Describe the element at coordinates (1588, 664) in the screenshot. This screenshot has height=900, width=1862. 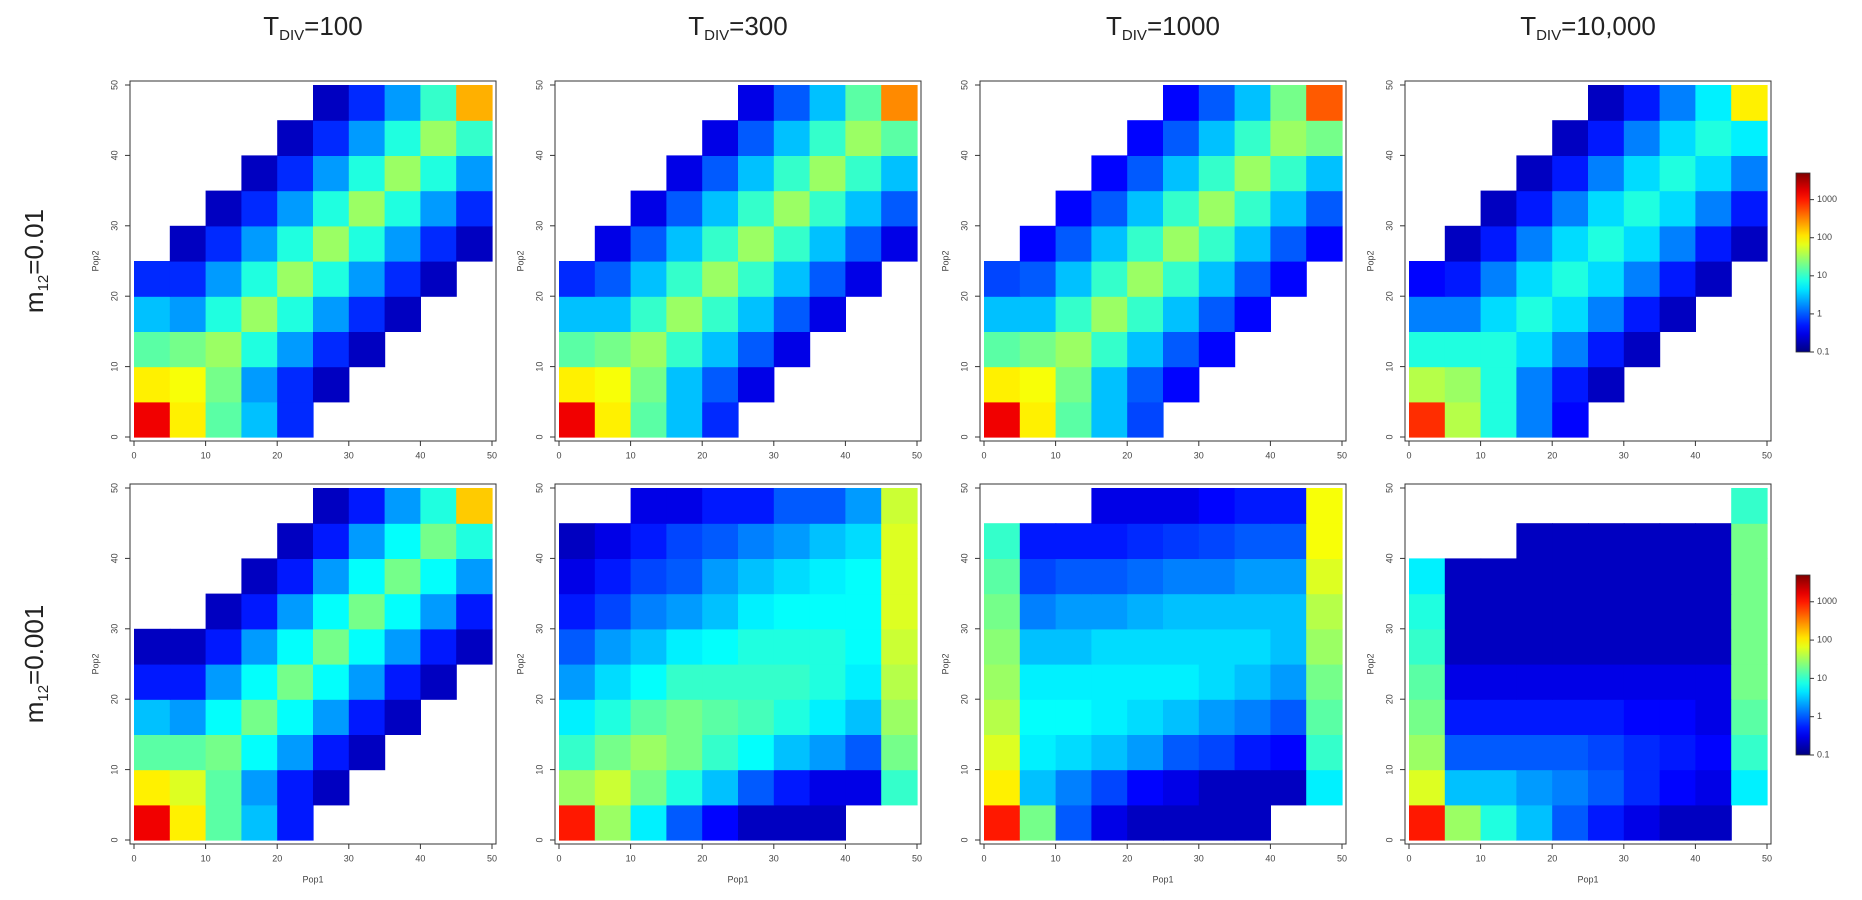
I see `heatmap-cells` at that location.